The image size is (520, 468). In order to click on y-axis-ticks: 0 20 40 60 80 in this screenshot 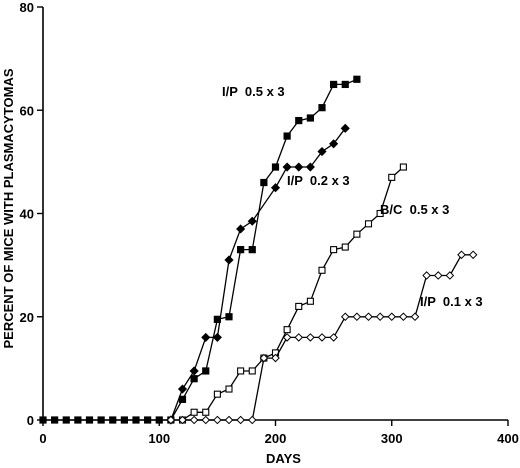, I will do `click(31, 214)`.